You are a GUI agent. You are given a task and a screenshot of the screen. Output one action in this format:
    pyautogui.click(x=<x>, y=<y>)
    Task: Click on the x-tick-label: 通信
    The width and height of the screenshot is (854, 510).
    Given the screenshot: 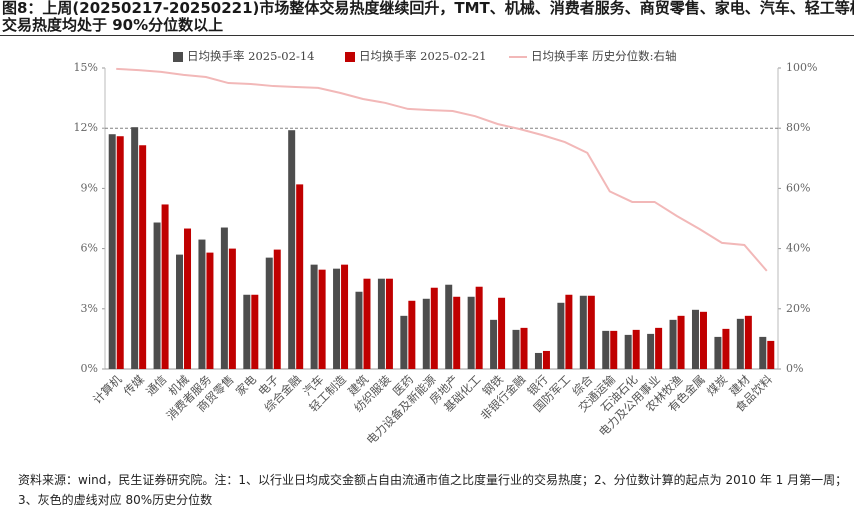 What is the action you would take?
    pyautogui.click(x=156, y=385)
    